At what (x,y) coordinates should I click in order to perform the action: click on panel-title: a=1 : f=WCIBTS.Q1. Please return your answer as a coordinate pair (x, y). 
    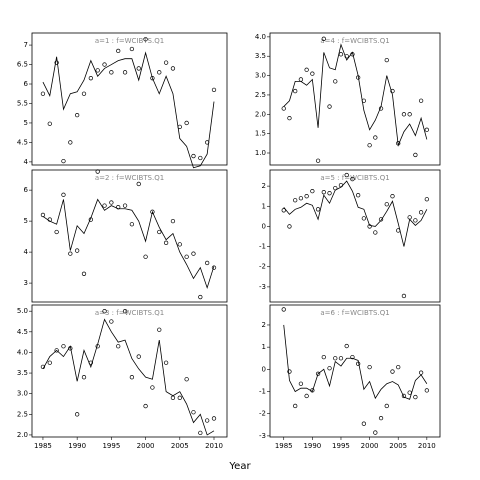
    Looking at the image, I should click on (129, 41).